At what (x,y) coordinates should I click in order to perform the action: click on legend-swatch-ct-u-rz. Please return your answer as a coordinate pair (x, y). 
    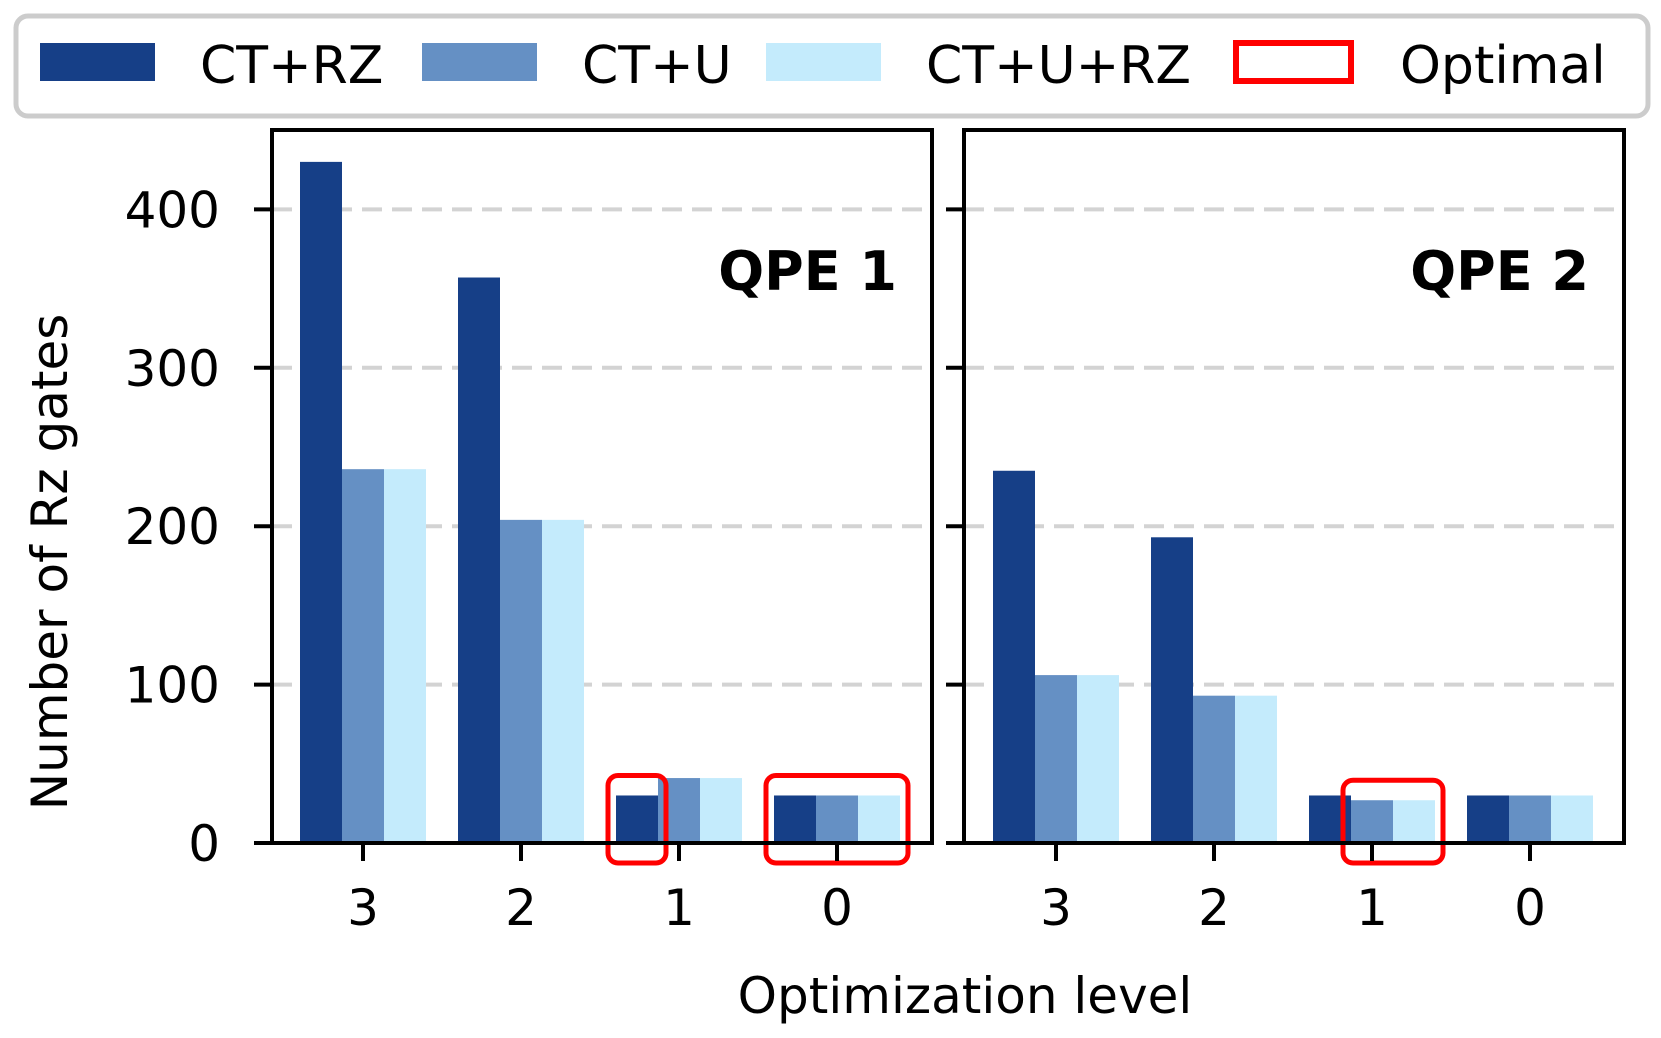
    Looking at the image, I should click on (823, 62).